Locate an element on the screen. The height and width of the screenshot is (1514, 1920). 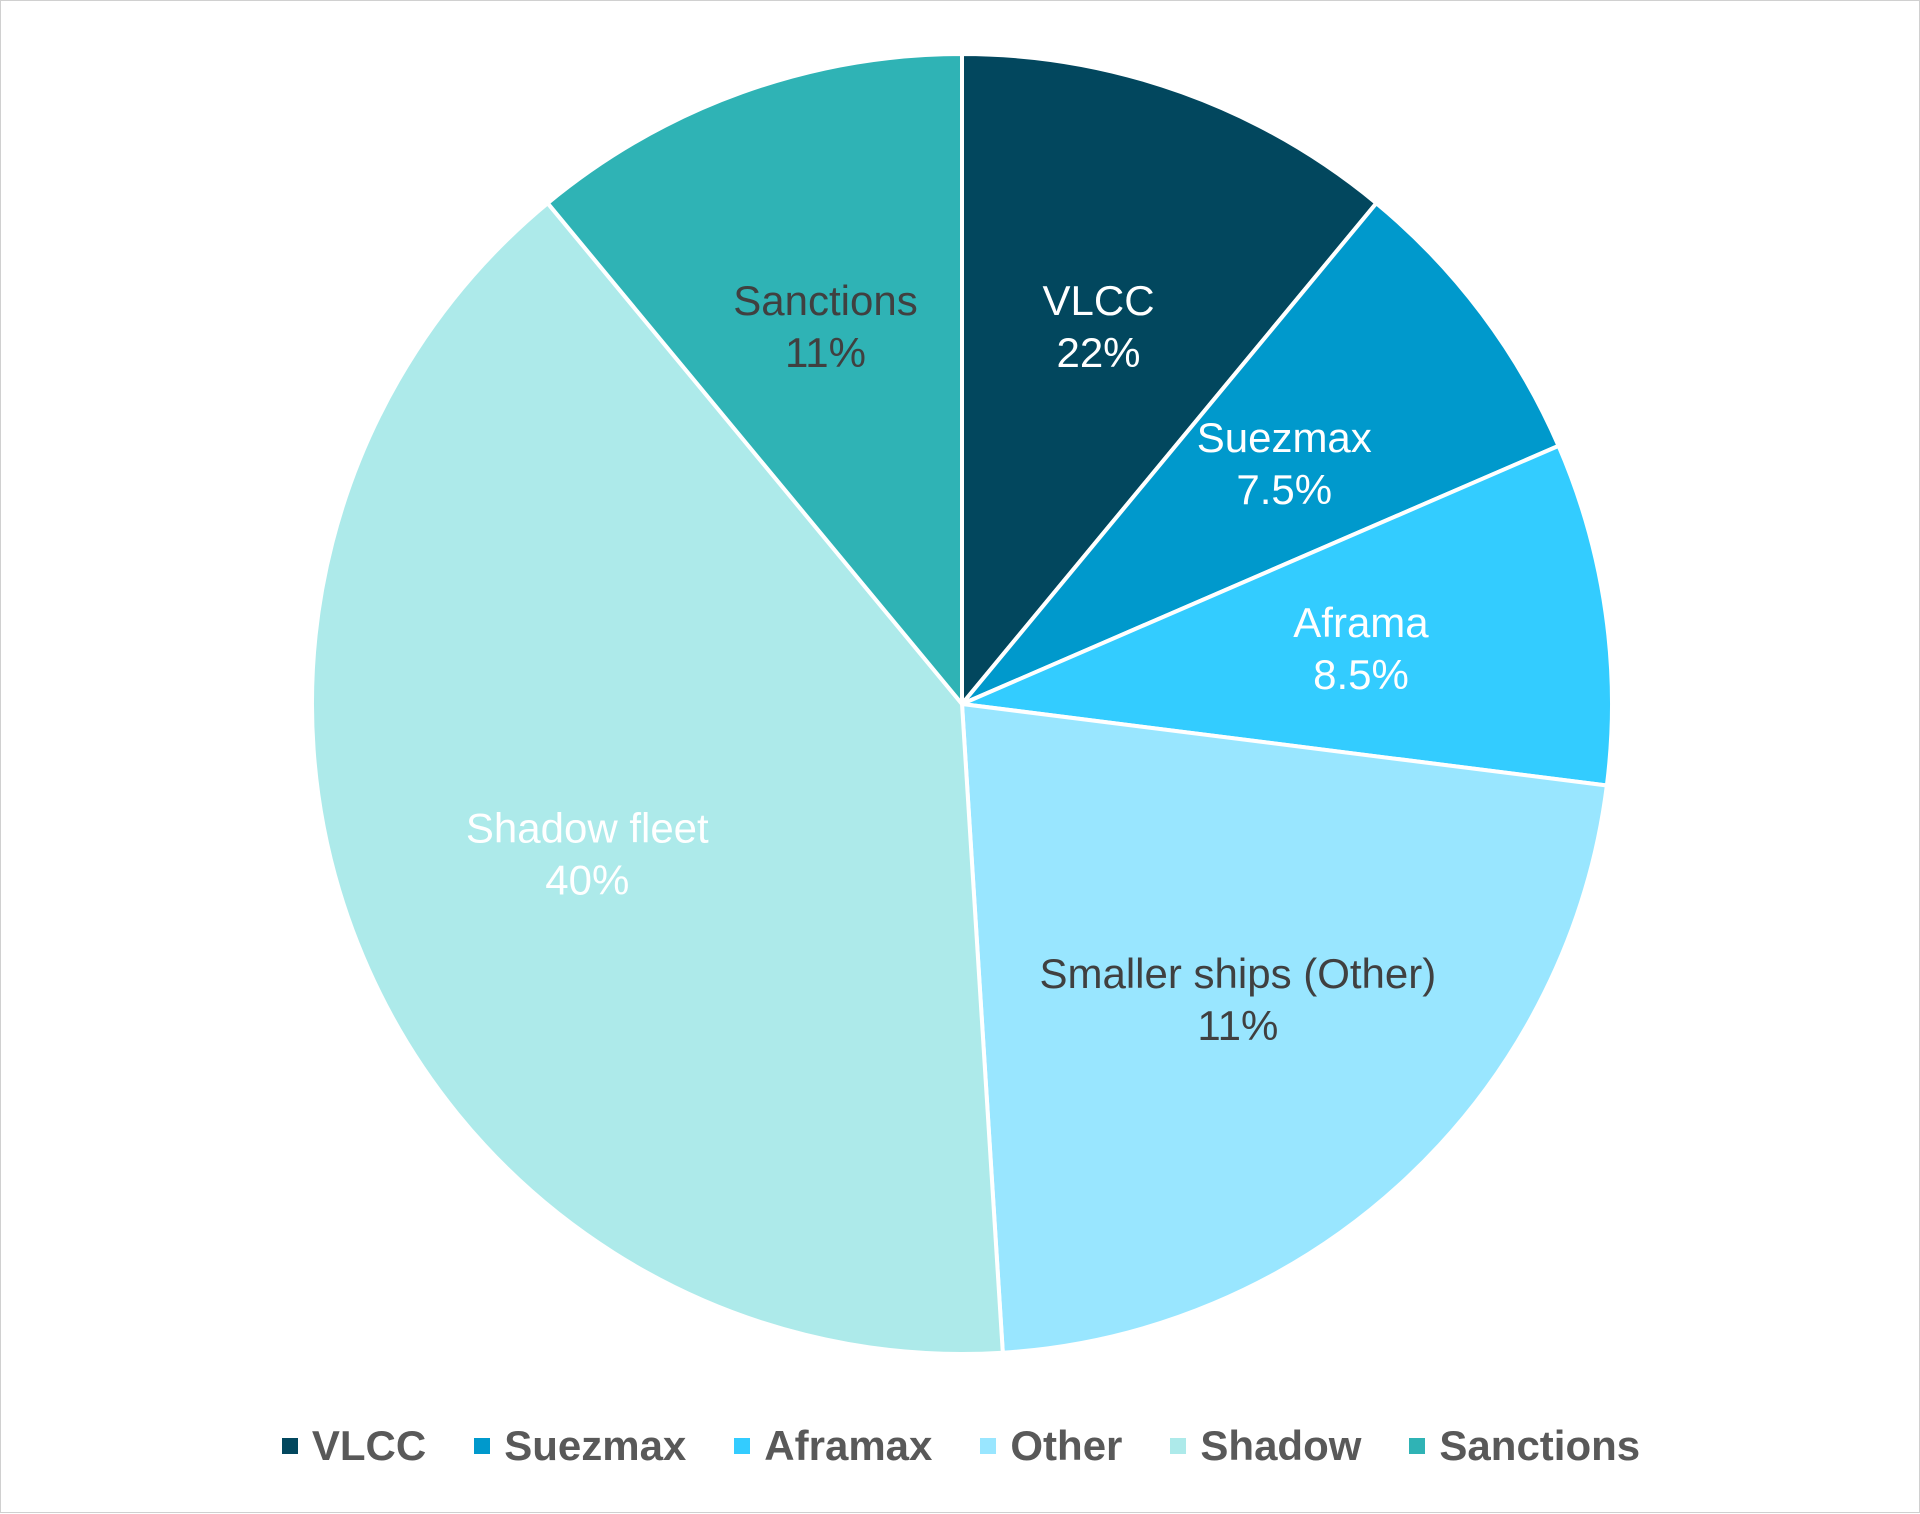
pie-slice-other is located at coordinates (1284, 1028).